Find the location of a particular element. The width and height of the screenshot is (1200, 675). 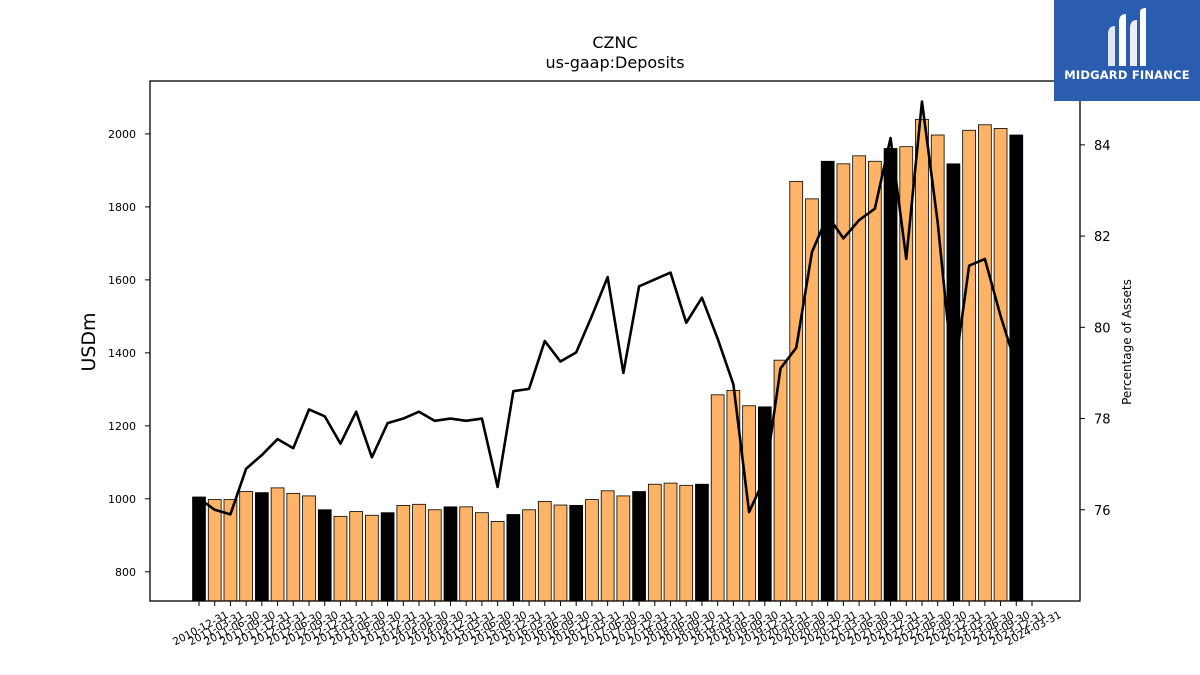

y-tick-label: 800 is located at coordinates (125, 572).